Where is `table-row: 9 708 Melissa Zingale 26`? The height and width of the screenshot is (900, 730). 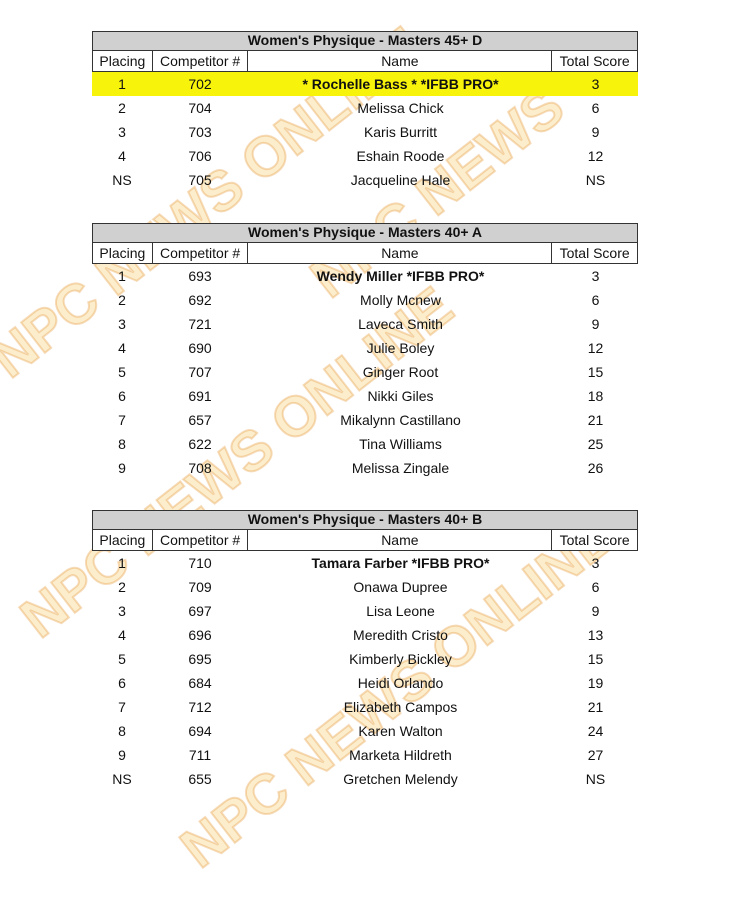
table-row: 9 708 Melissa Zingale 26 is located at coordinates (365, 468).